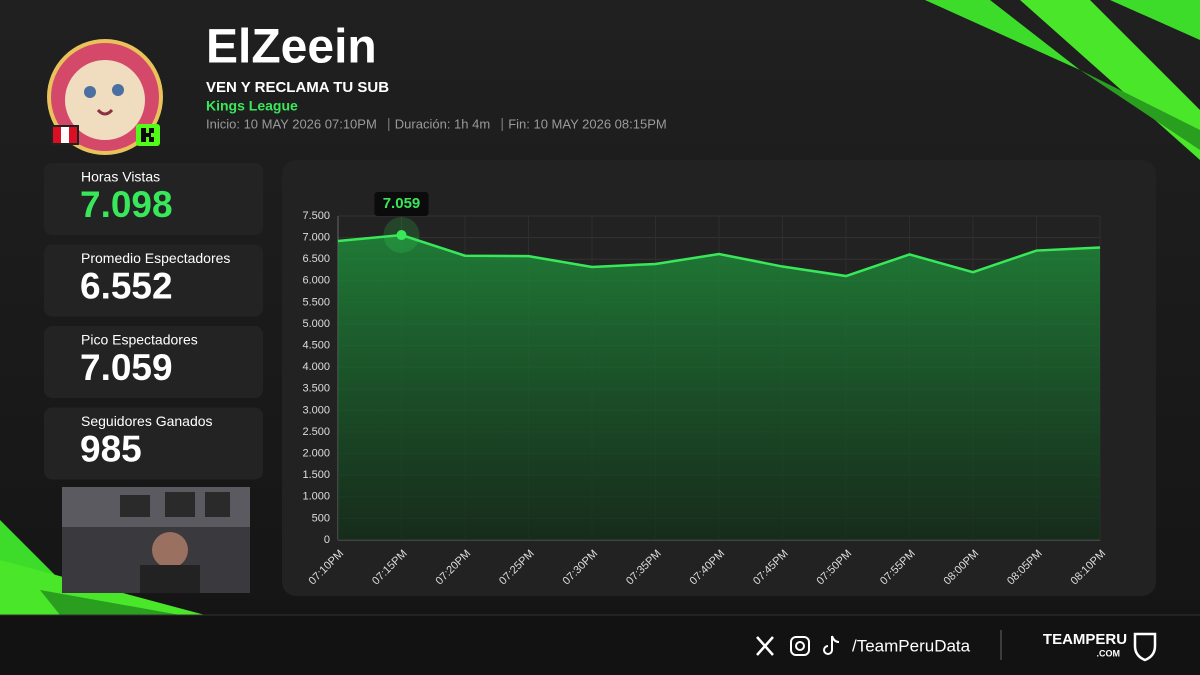 Image resolution: width=1200 pixels, height=675 pixels. What do you see at coordinates (316, 324) in the screenshot?
I see `y-tick-label: 5.000` at bounding box center [316, 324].